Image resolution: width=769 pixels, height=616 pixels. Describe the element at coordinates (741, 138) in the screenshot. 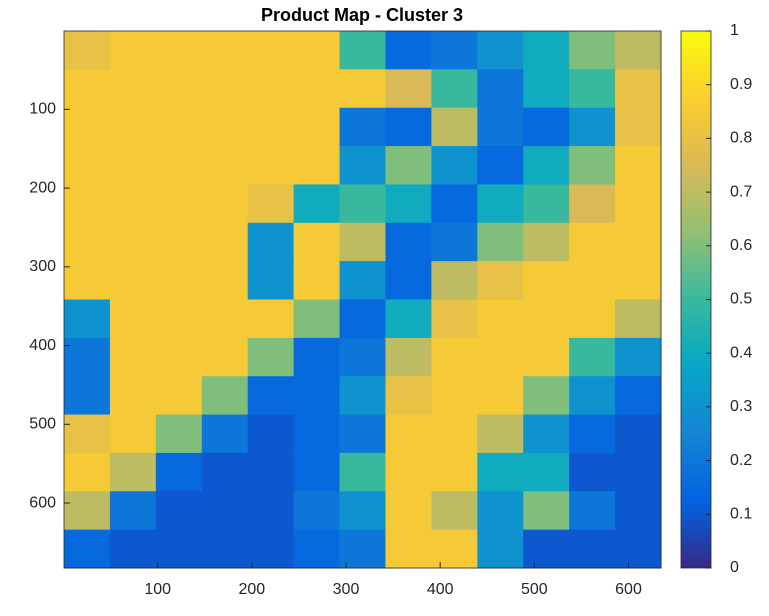

I see `colorbar-tick-label: 0.8` at that location.